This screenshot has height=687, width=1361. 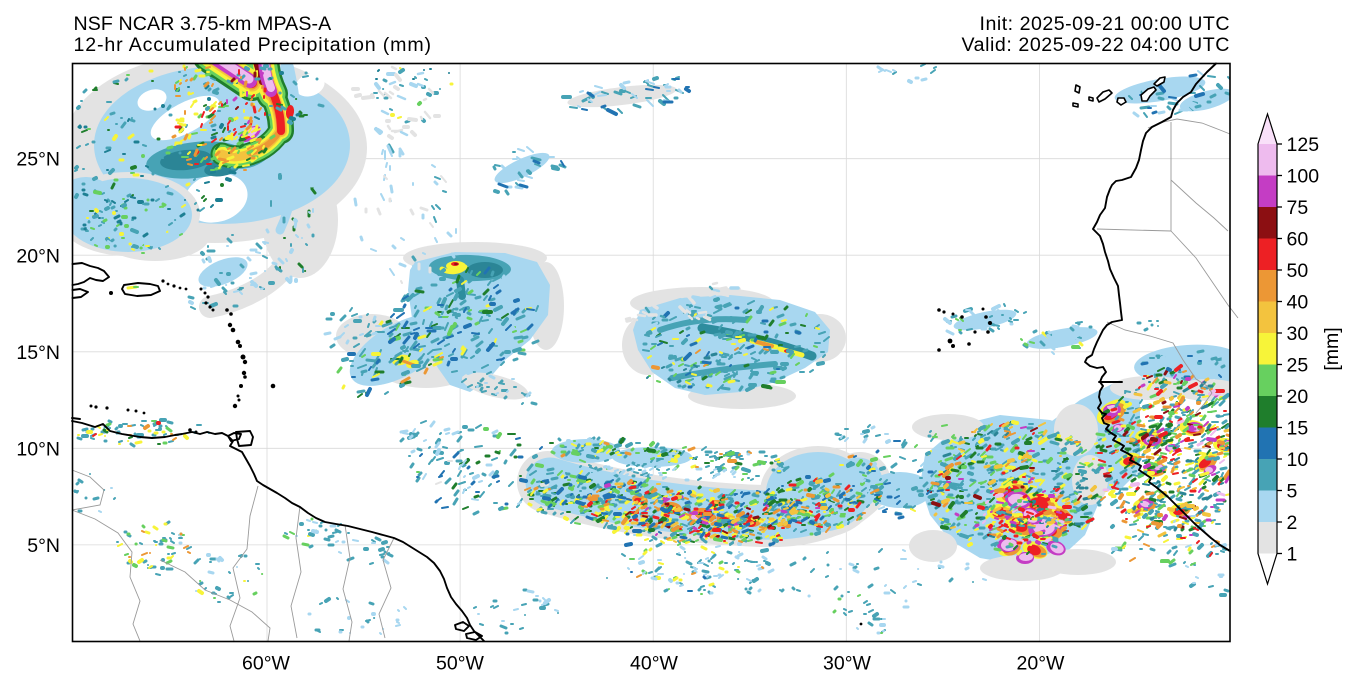 I want to click on svg-text: 50, so click(x=1298, y=271).